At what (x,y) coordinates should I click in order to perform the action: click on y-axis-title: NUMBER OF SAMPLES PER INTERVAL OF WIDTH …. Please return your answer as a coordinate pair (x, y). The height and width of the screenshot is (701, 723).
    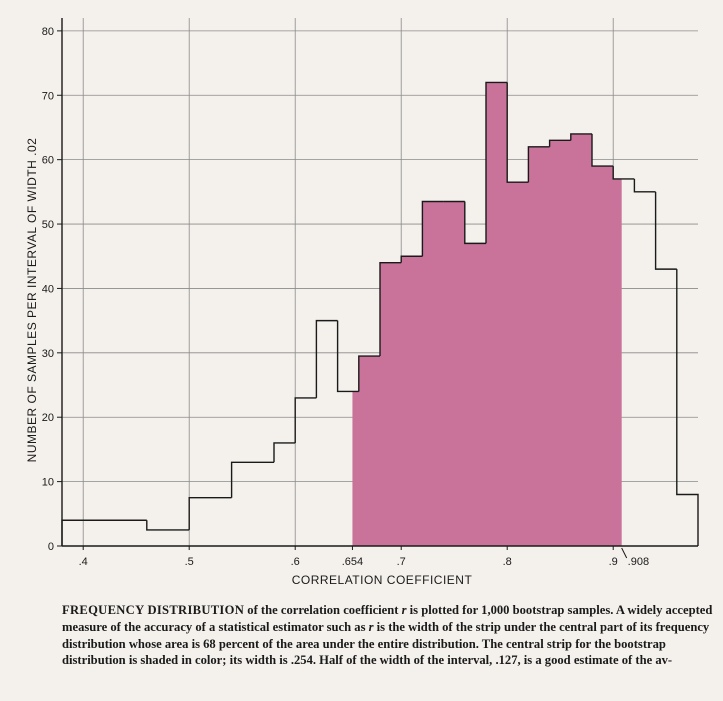
    Looking at the image, I should click on (32, 300).